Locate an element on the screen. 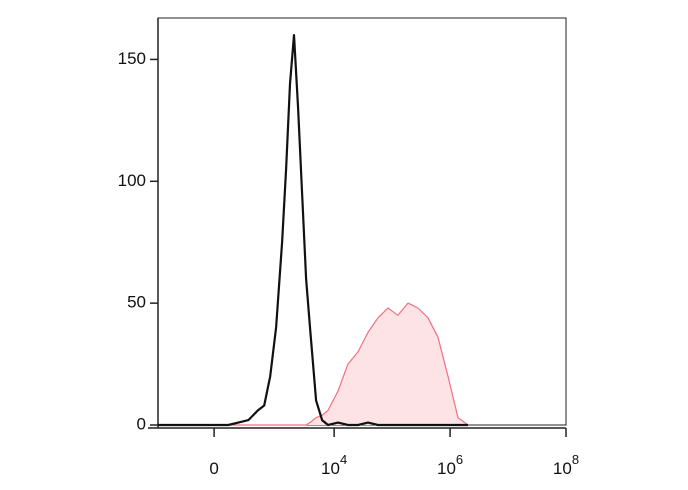 This screenshot has width=688, height=490. histogram-area is located at coordinates (313, 364).